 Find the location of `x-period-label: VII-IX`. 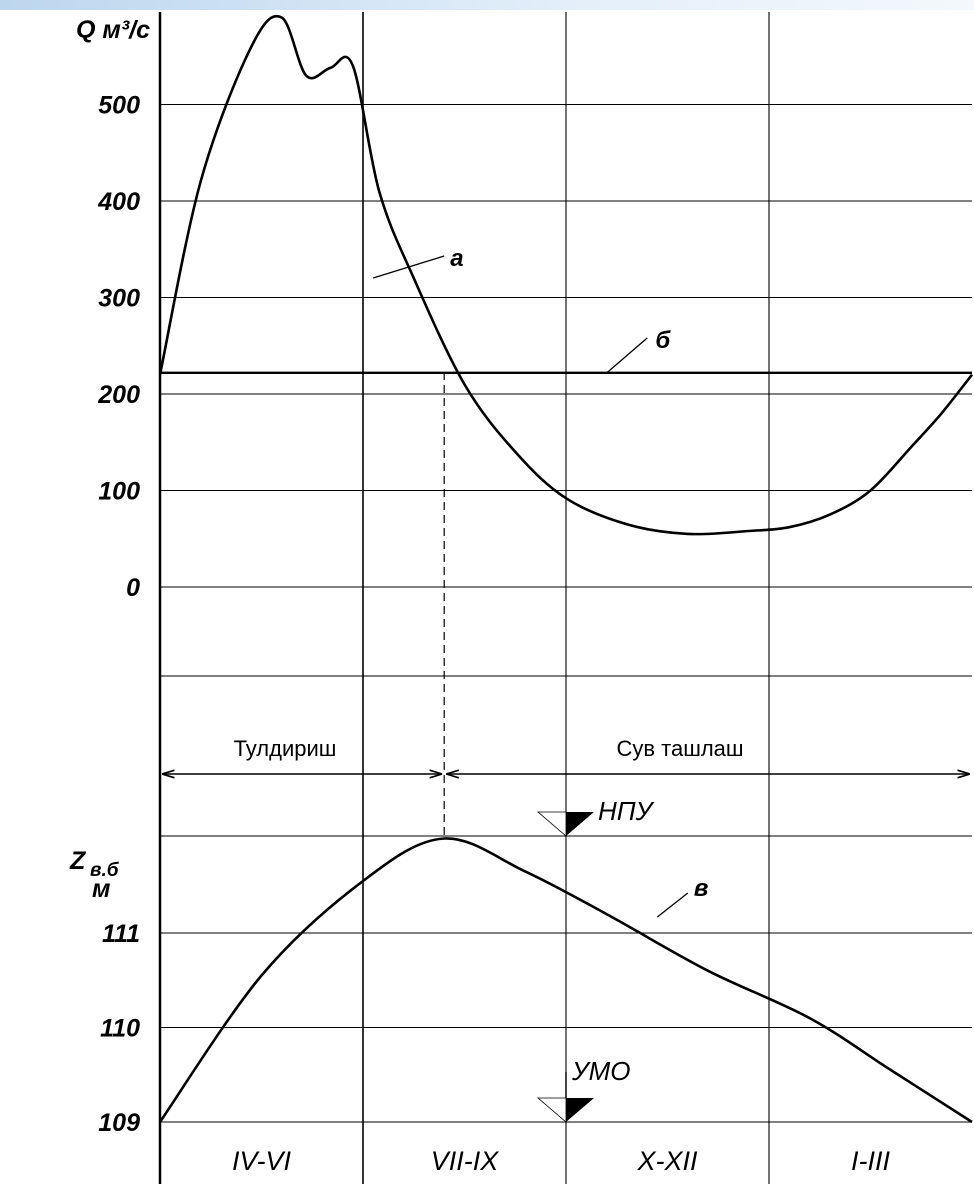

x-period-label: VII-IX is located at coordinates (465, 1161).